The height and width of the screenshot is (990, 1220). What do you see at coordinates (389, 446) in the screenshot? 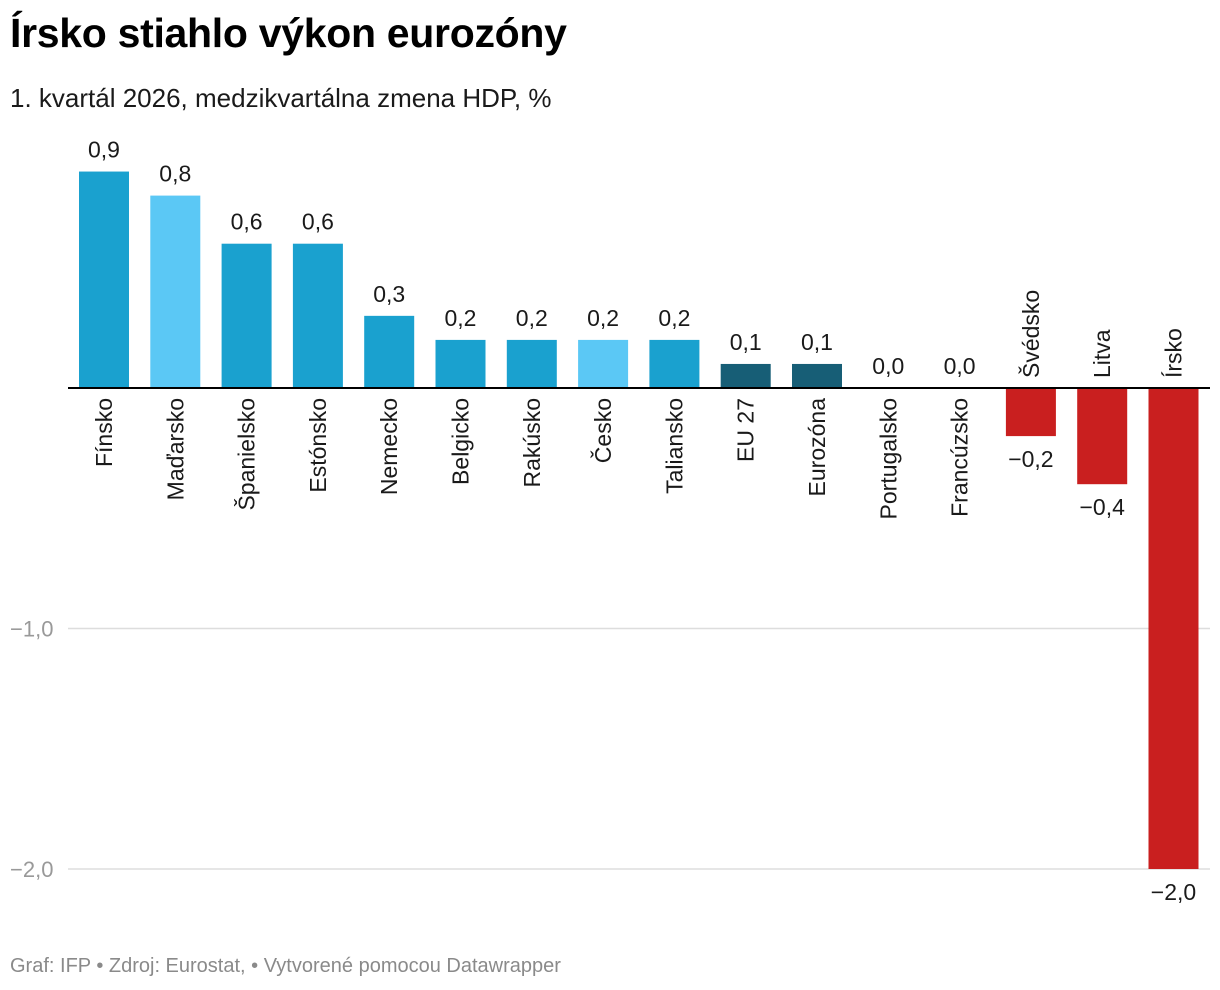
I see `category-label: Nemecko` at bounding box center [389, 446].